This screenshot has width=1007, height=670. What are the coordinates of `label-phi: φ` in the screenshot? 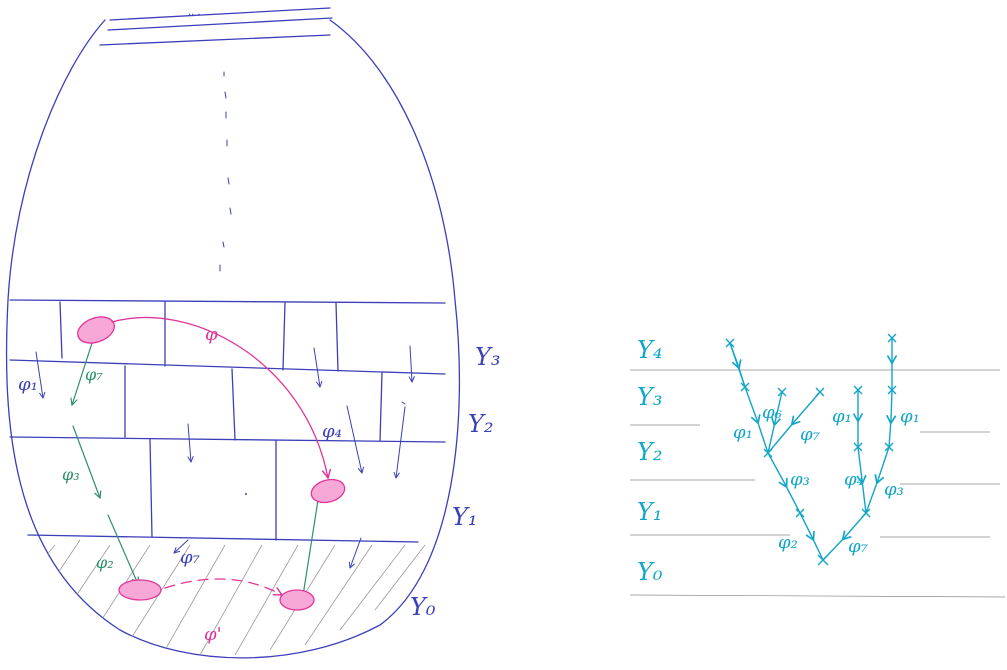 It's located at (211, 334).